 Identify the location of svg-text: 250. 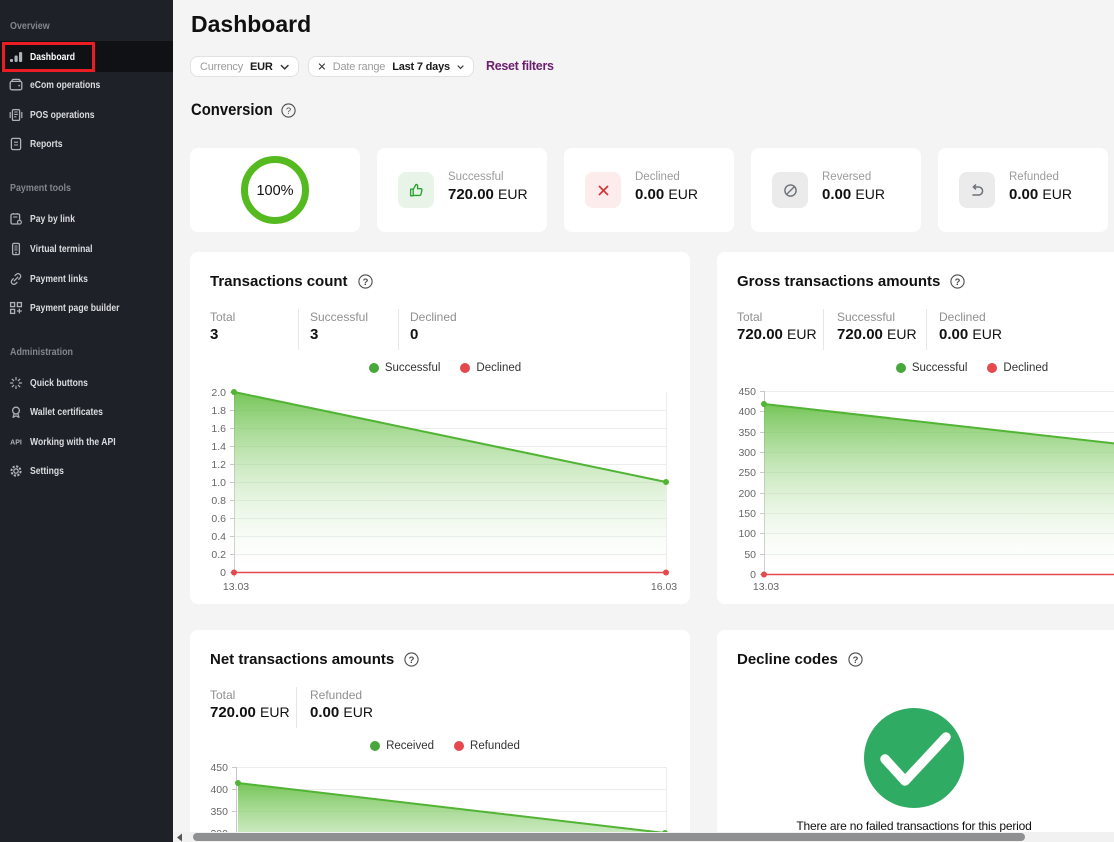
(747, 473).